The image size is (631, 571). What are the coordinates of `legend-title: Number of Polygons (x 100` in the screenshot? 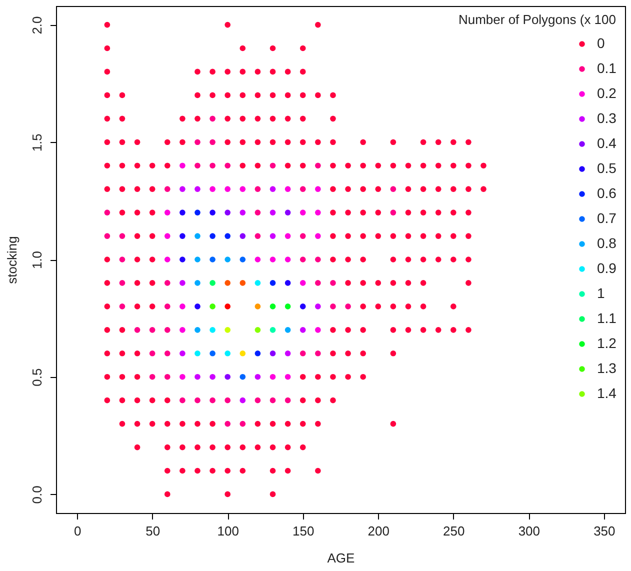 It's located at (537, 19).